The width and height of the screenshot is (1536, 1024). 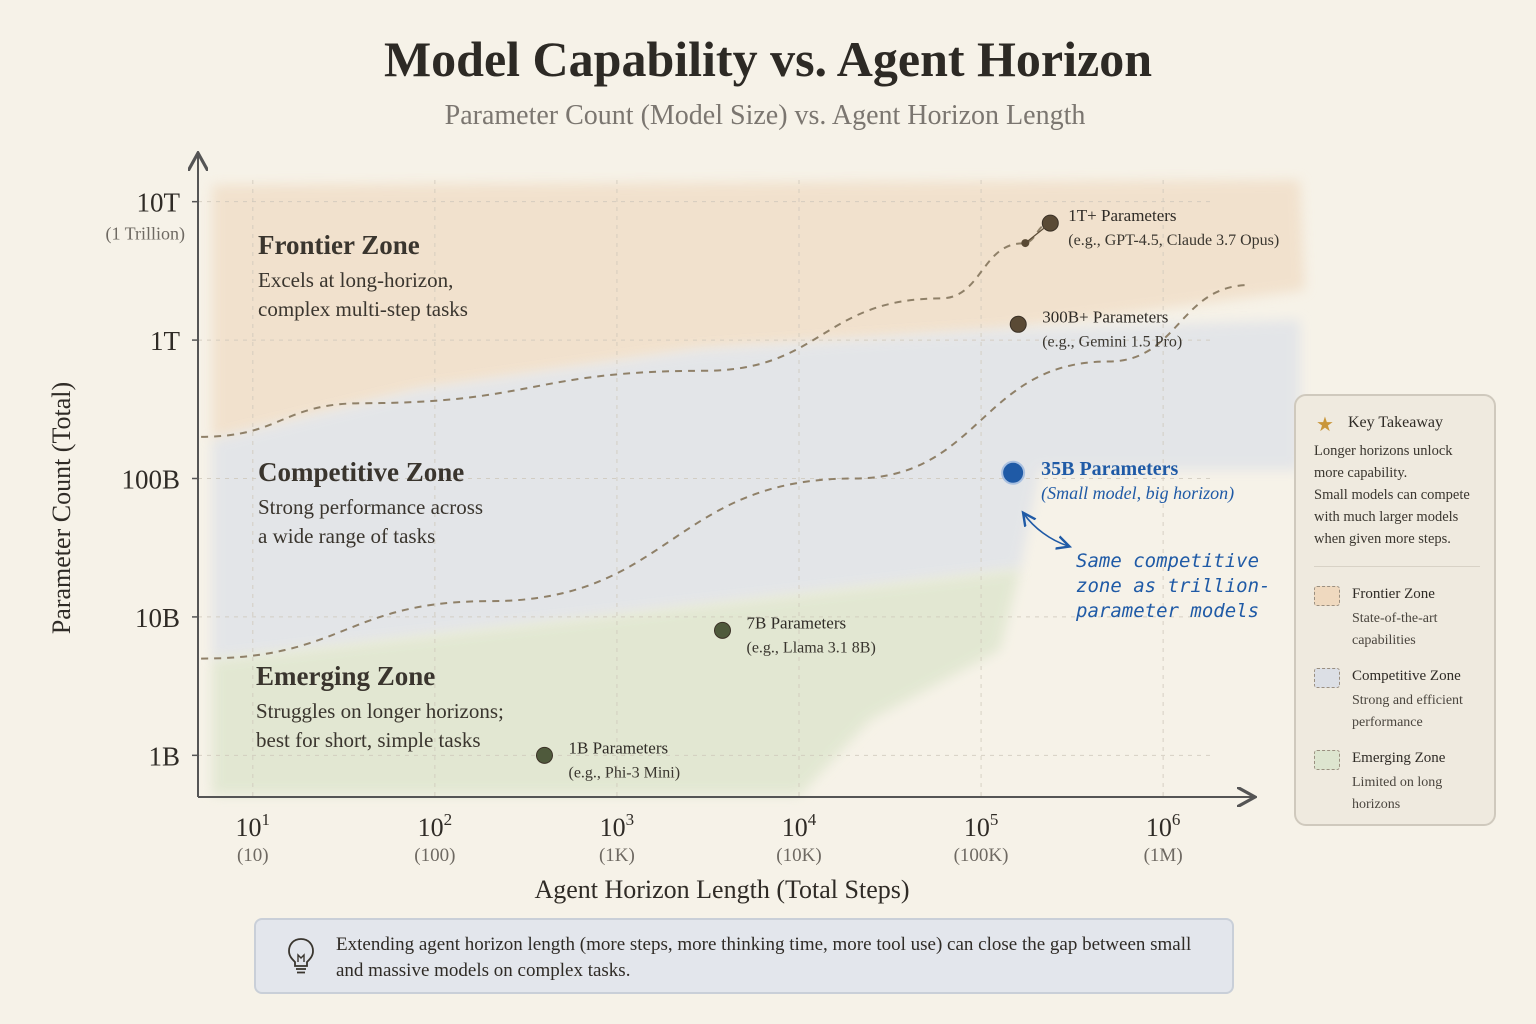 I want to click on x-axis-label: Agent Horizon Length (Total Steps), so click(x=721, y=889).